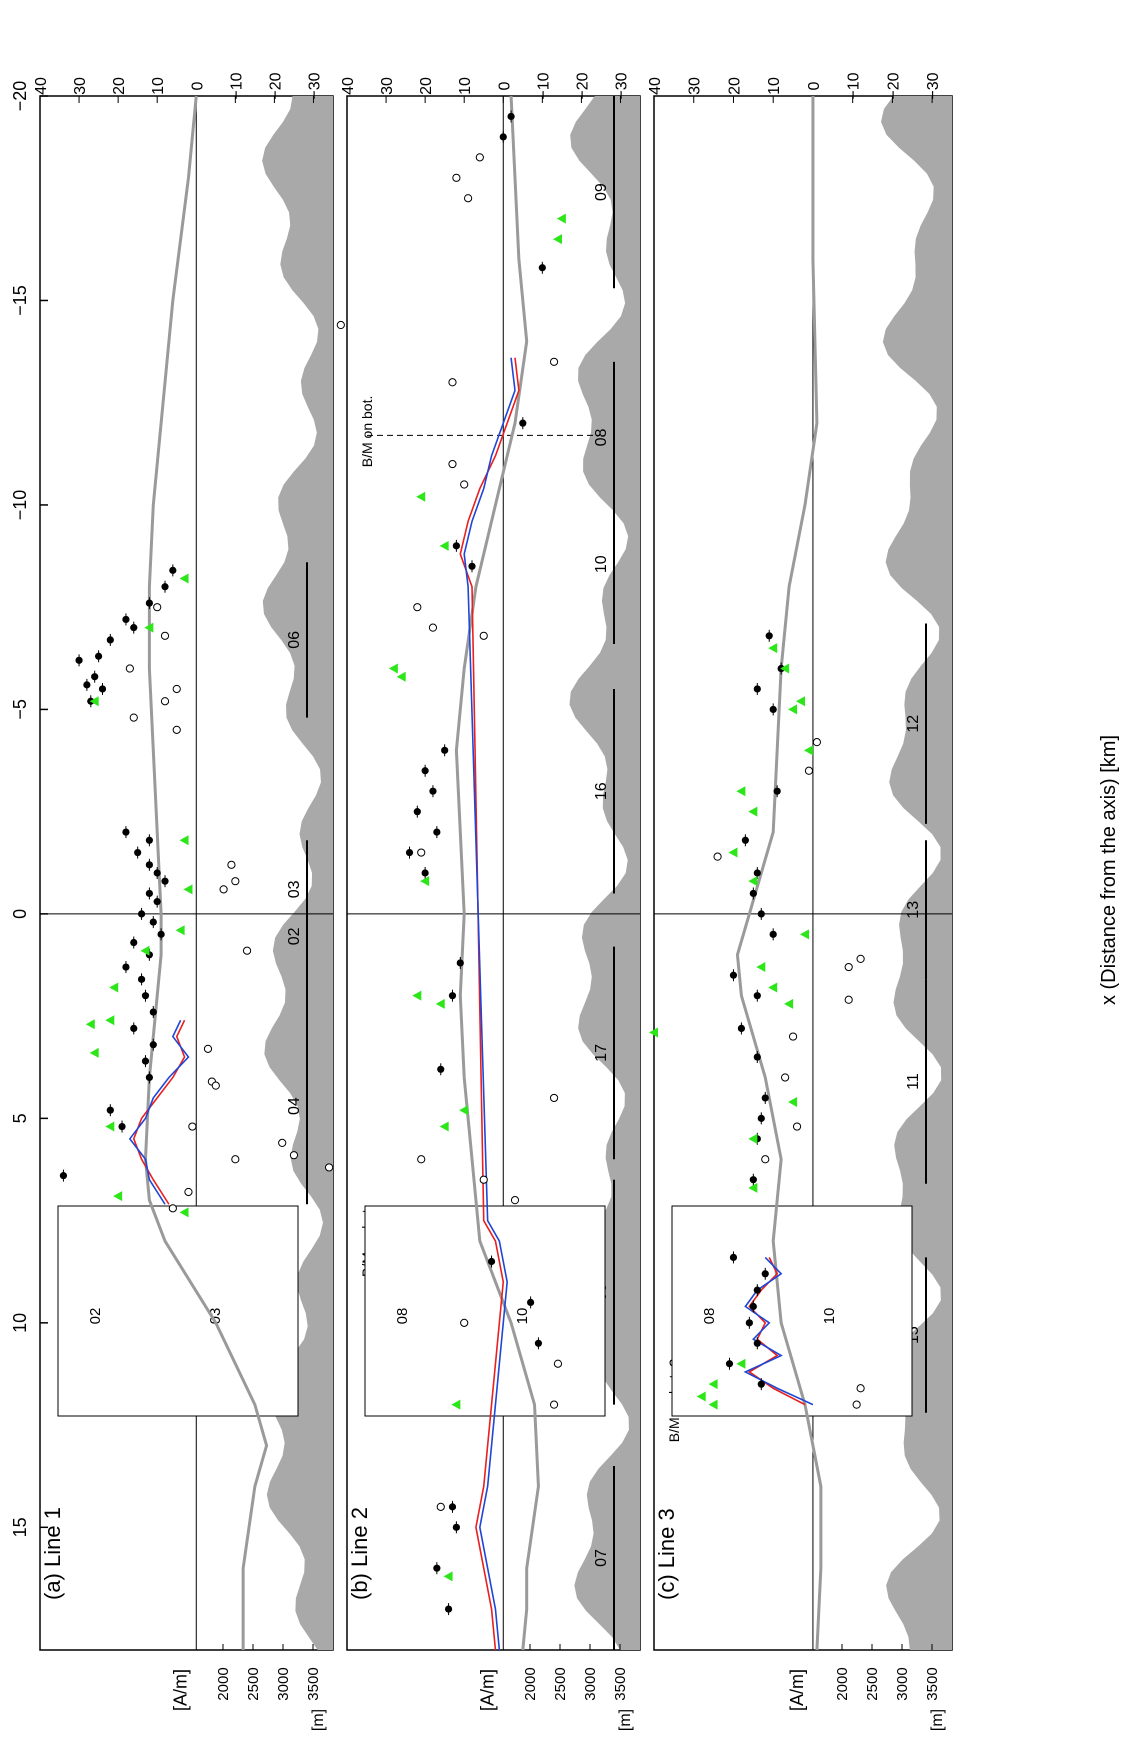 This screenshot has height=1741, width=1129. I want to click on dive-label: 17, so click(601, 1053).